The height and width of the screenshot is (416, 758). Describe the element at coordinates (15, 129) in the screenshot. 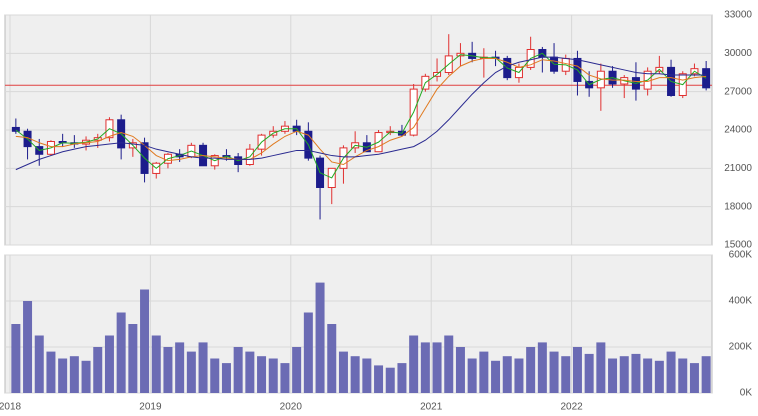

I see `candle-body` at that location.